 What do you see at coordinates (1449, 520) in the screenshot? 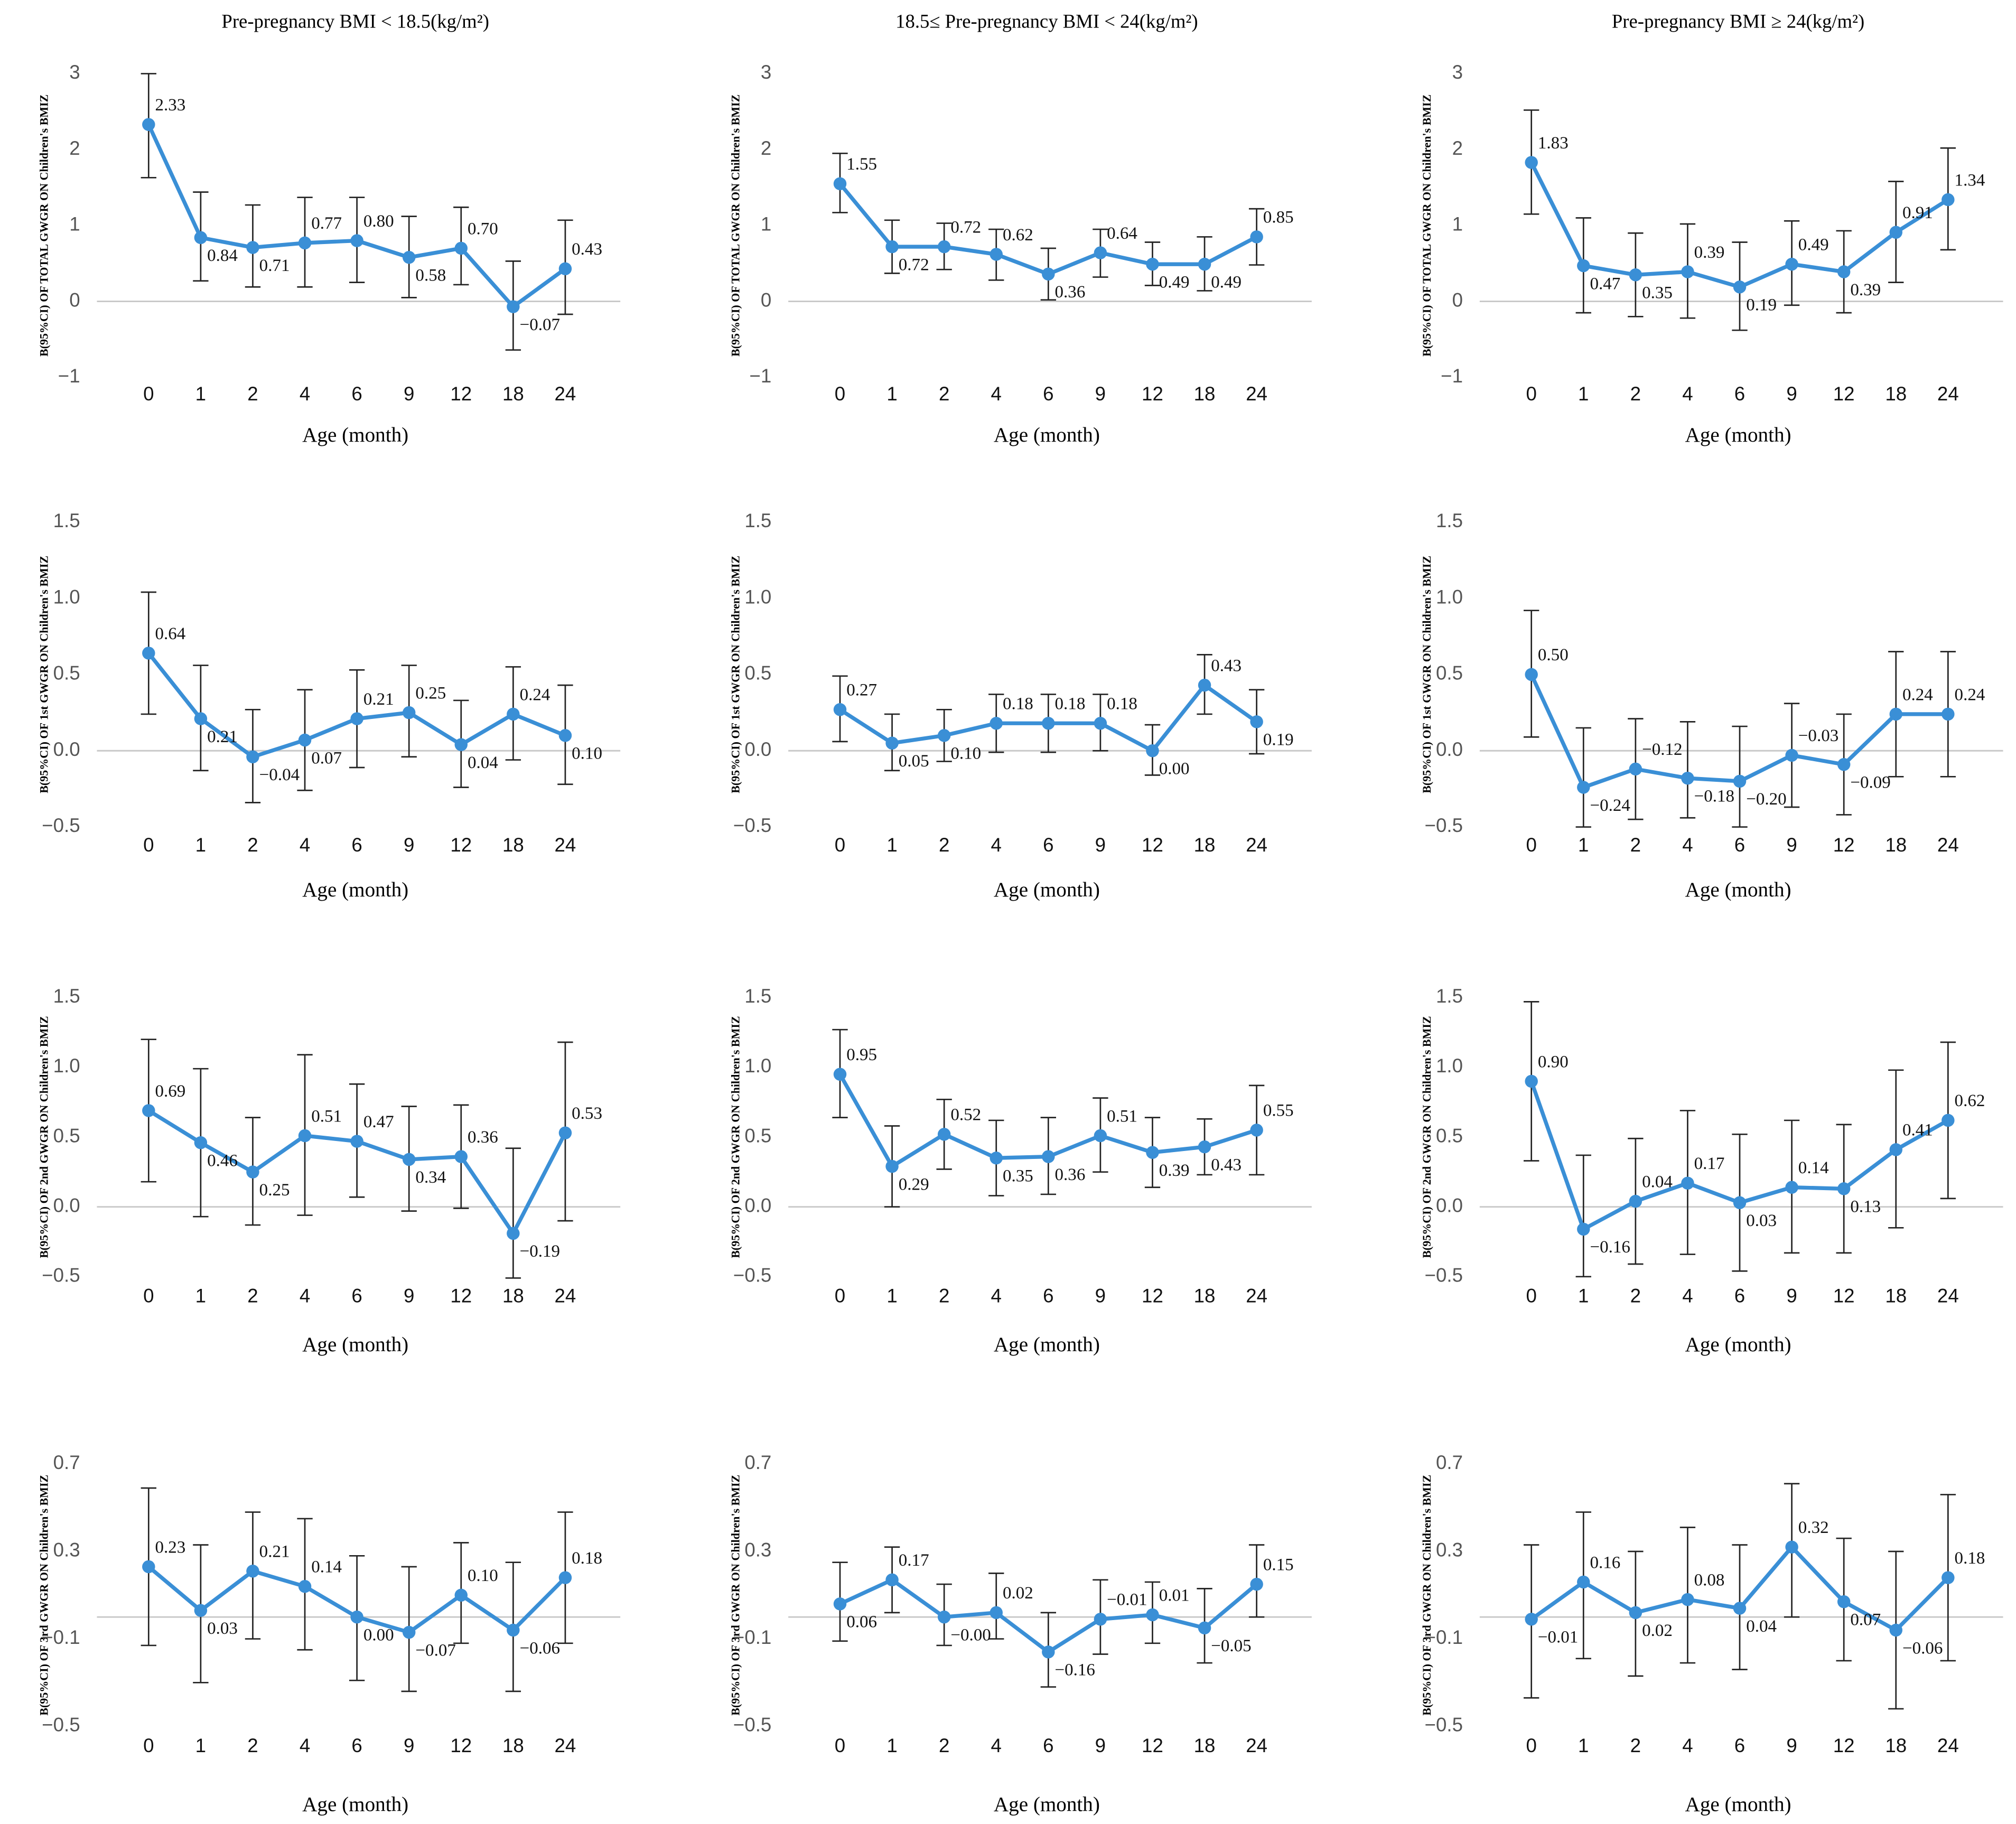
I see `y-tick-label: 1.5` at bounding box center [1449, 520].